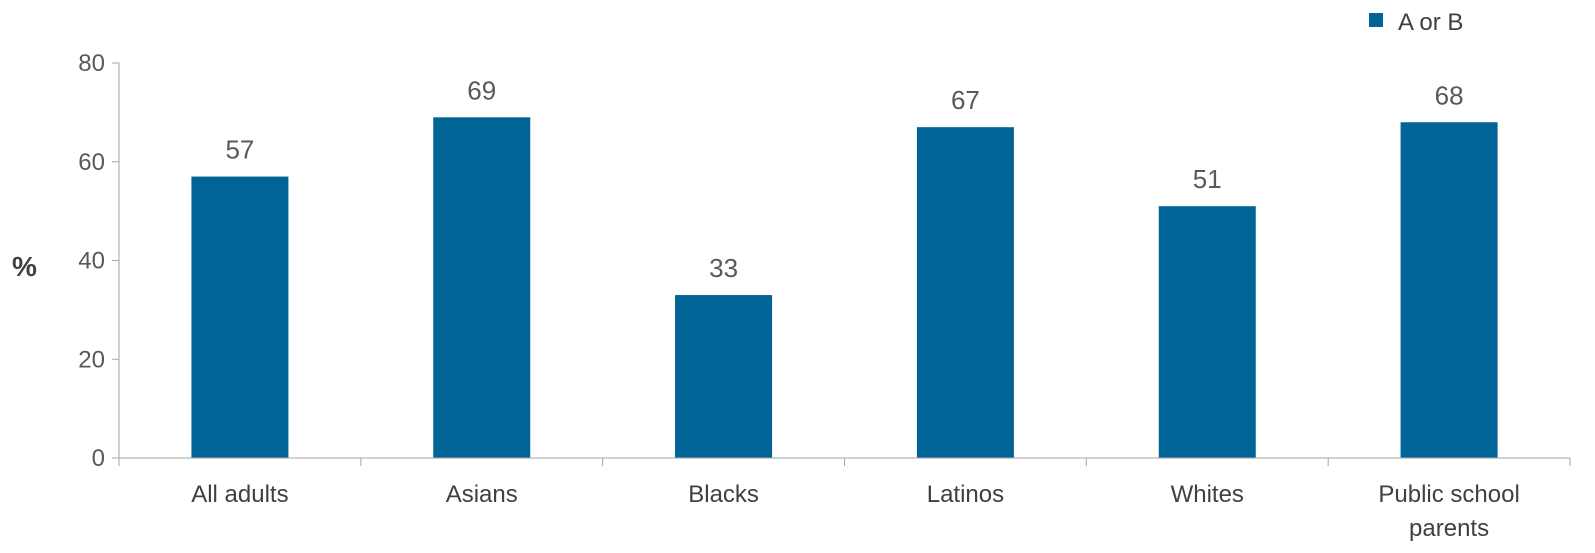 This screenshot has height=553, width=1595. Describe the element at coordinates (1207, 179) in the screenshot. I see `data-label: 51` at that location.